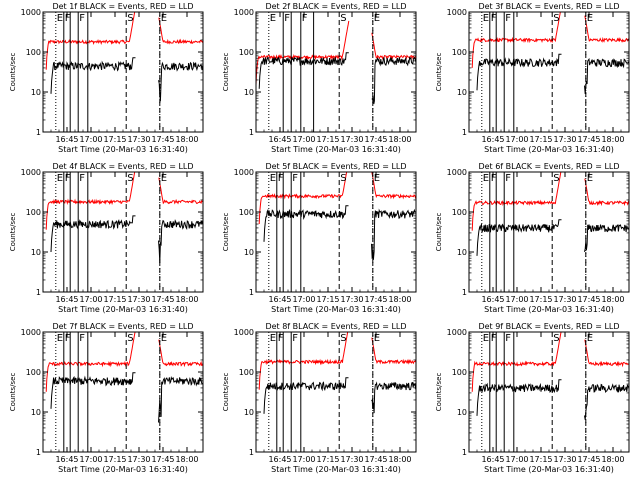  Describe the element at coordinates (548, 166) in the screenshot. I see `panel-title: Det 6f BLACK = Events, RED = LLD` at that location.